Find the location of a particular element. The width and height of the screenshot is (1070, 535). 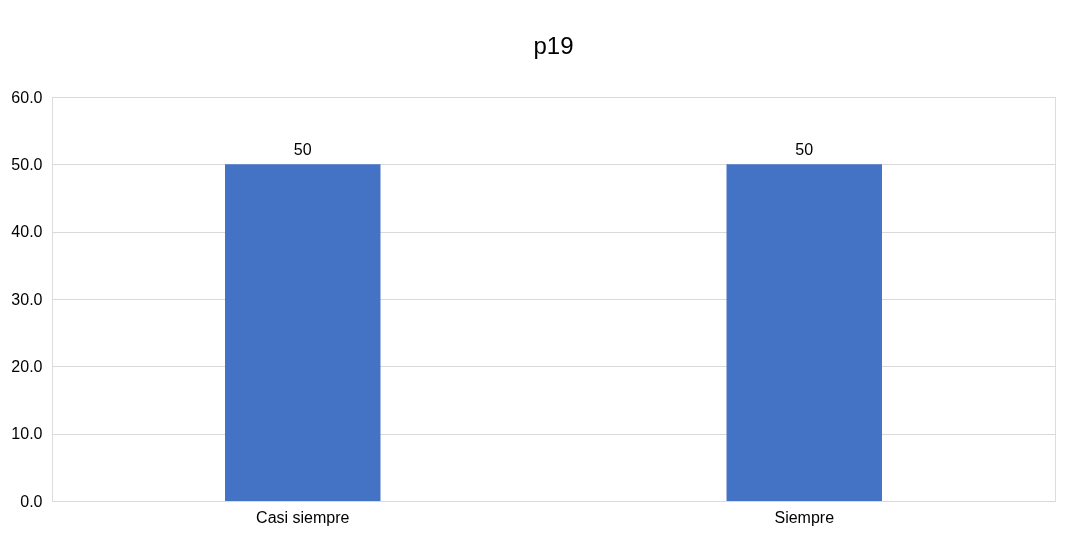

y-tick-label: 0.0 is located at coordinates (31, 501).